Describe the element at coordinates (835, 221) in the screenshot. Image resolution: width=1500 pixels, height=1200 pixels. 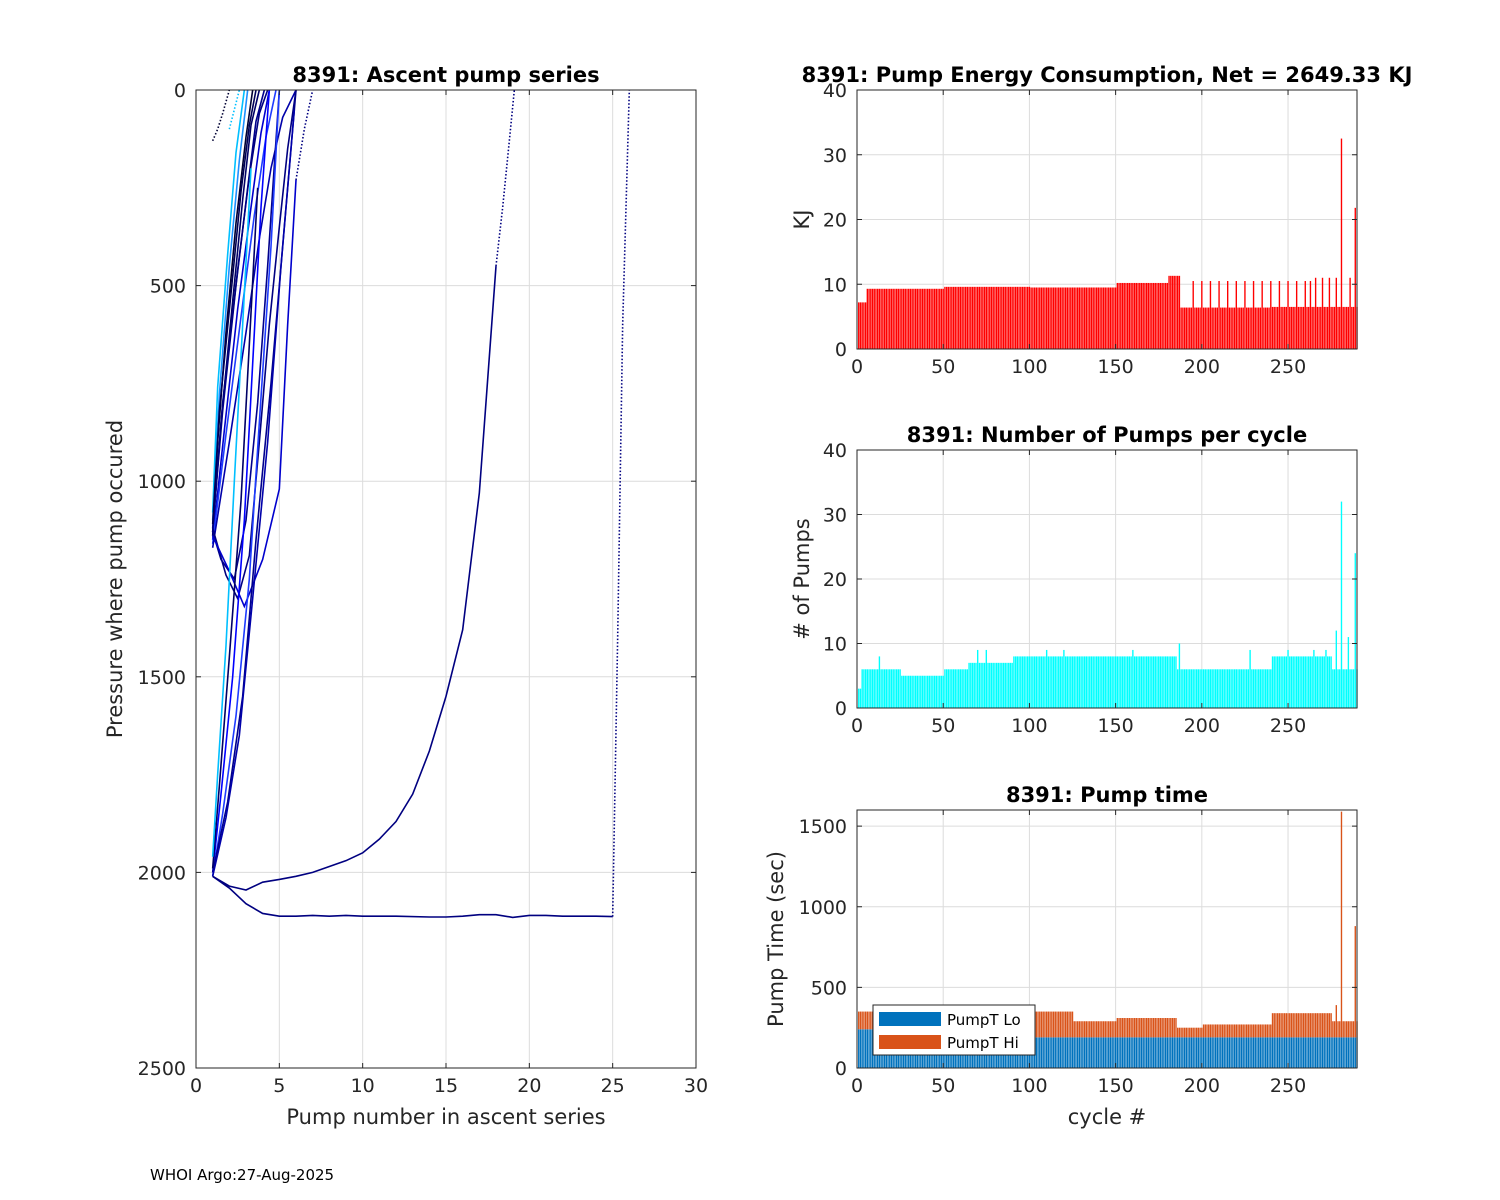
I see `y-tick-label: 20` at that location.